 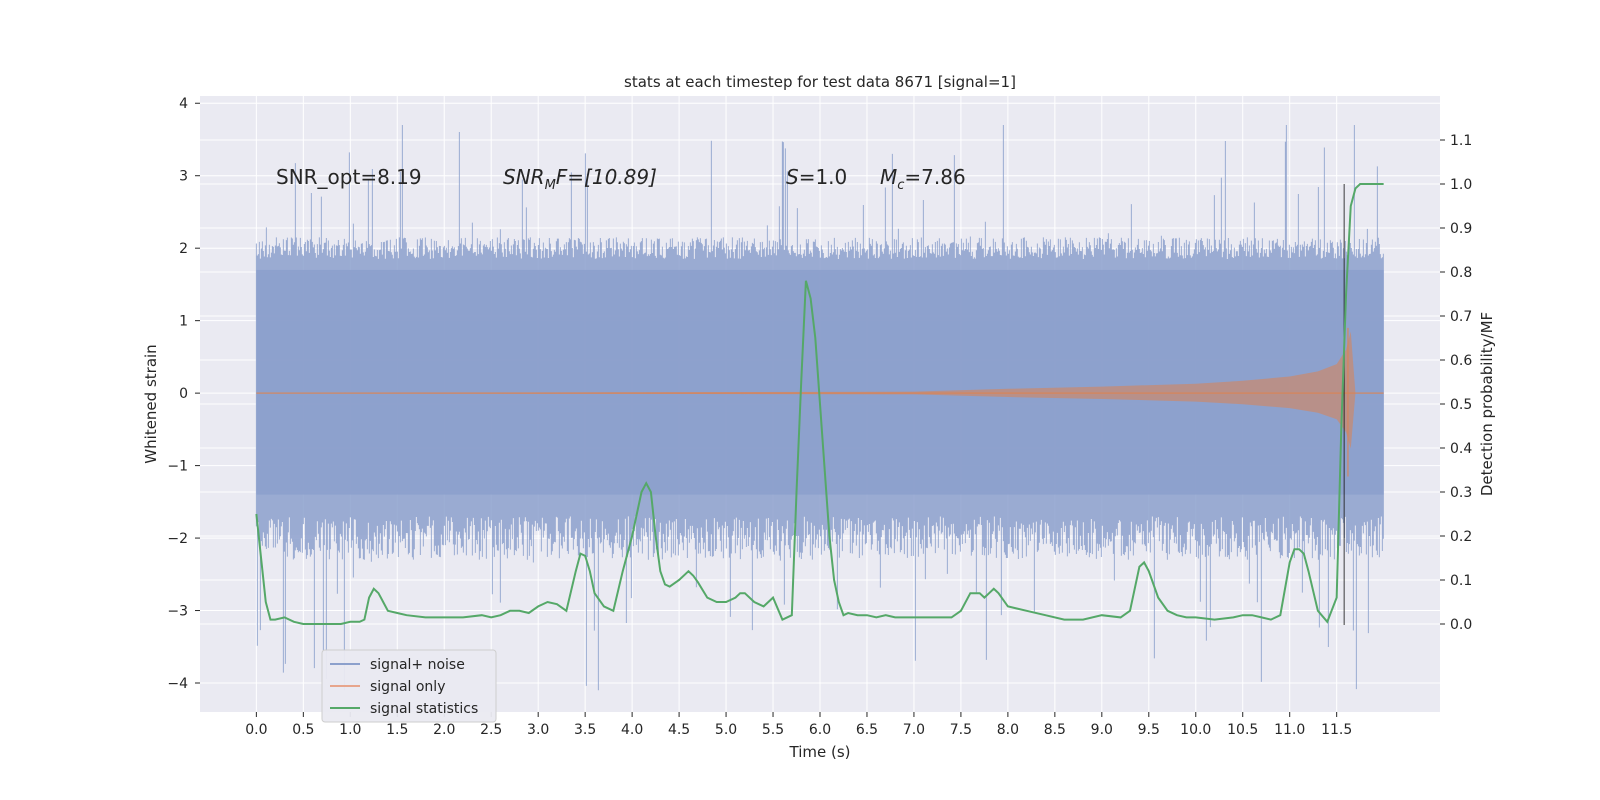 I want to click on y-ticks: 4 3 2 1 0 −1 −2 −3 −4, so click(x=183, y=394).